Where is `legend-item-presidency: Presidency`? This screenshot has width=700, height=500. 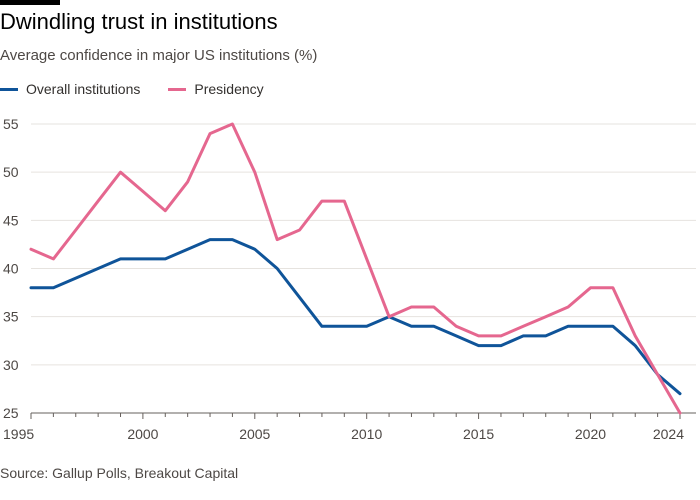
legend-item-presidency: Presidency is located at coordinates (216, 89).